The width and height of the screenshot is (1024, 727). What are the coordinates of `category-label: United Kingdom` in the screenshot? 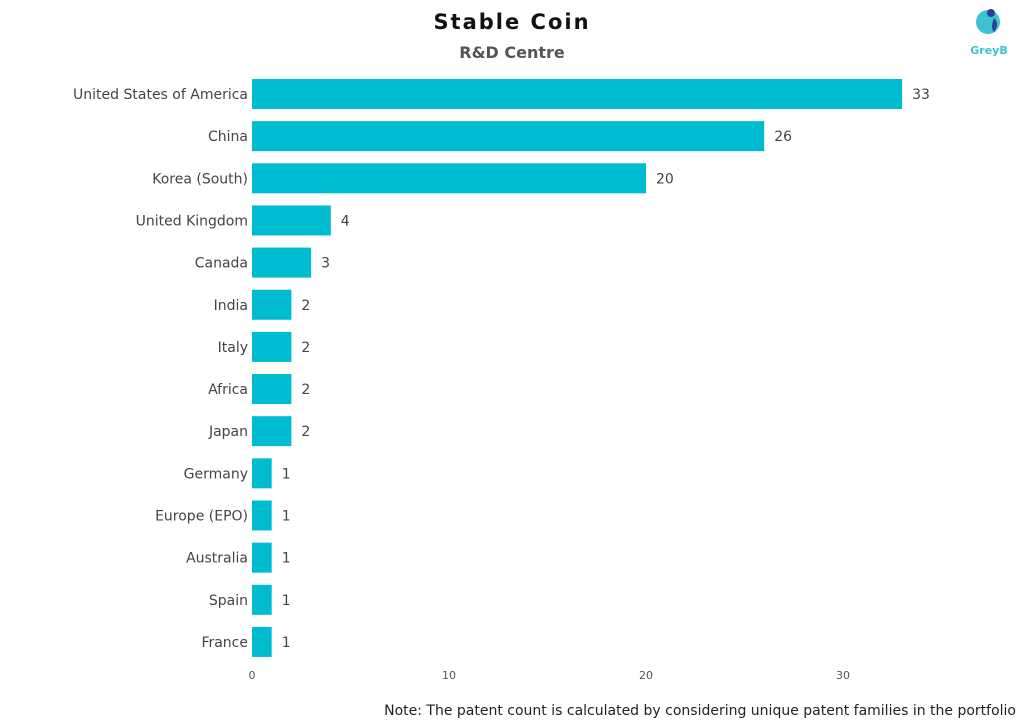 It's located at (192, 221).